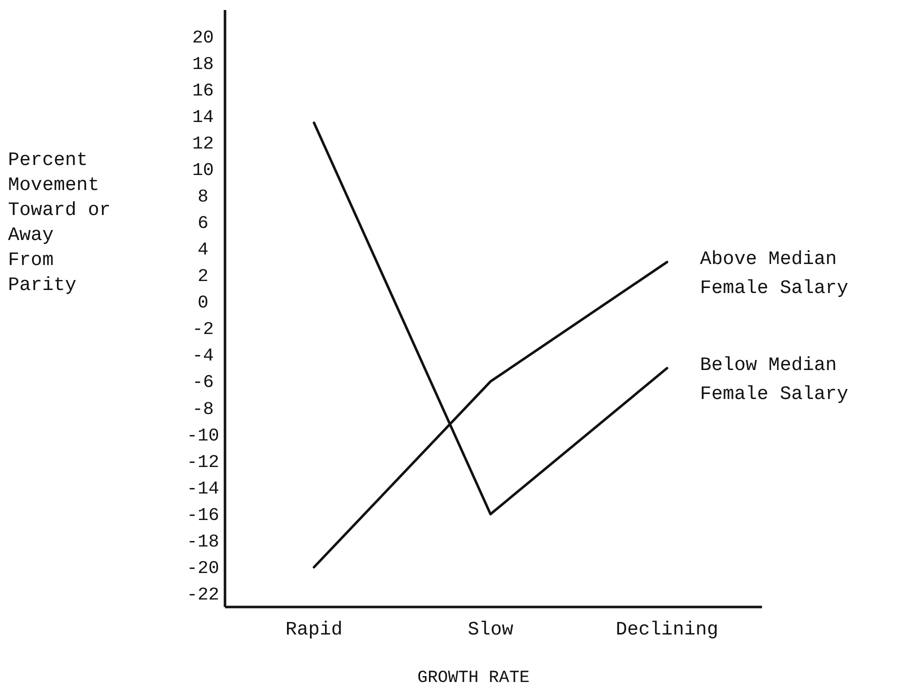  Describe the element at coordinates (203, 330) in the screenshot. I see `y-tick-label: -2` at that location.